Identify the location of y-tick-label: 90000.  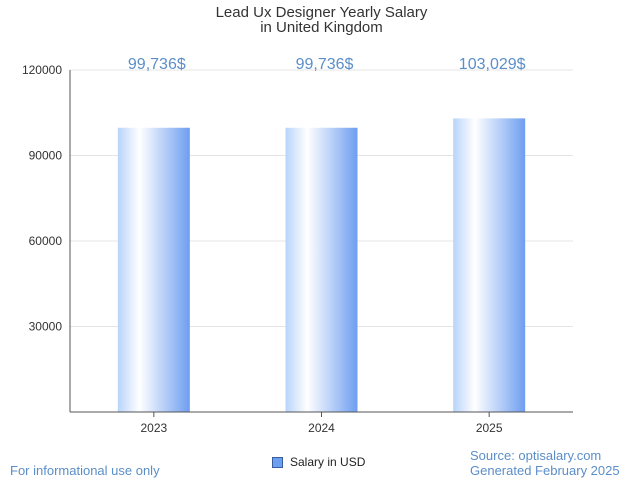
(46, 156).